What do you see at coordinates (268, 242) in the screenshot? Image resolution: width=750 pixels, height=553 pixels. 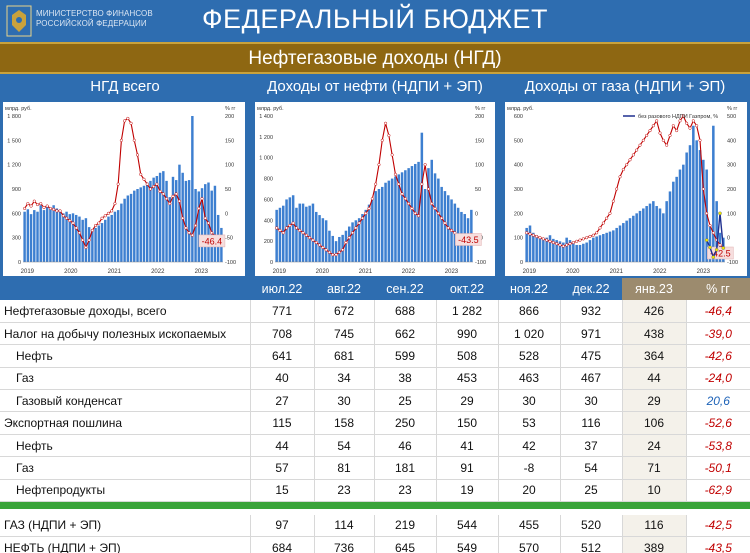 I see `y-tick-label: 200` at bounding box center [268, 242].